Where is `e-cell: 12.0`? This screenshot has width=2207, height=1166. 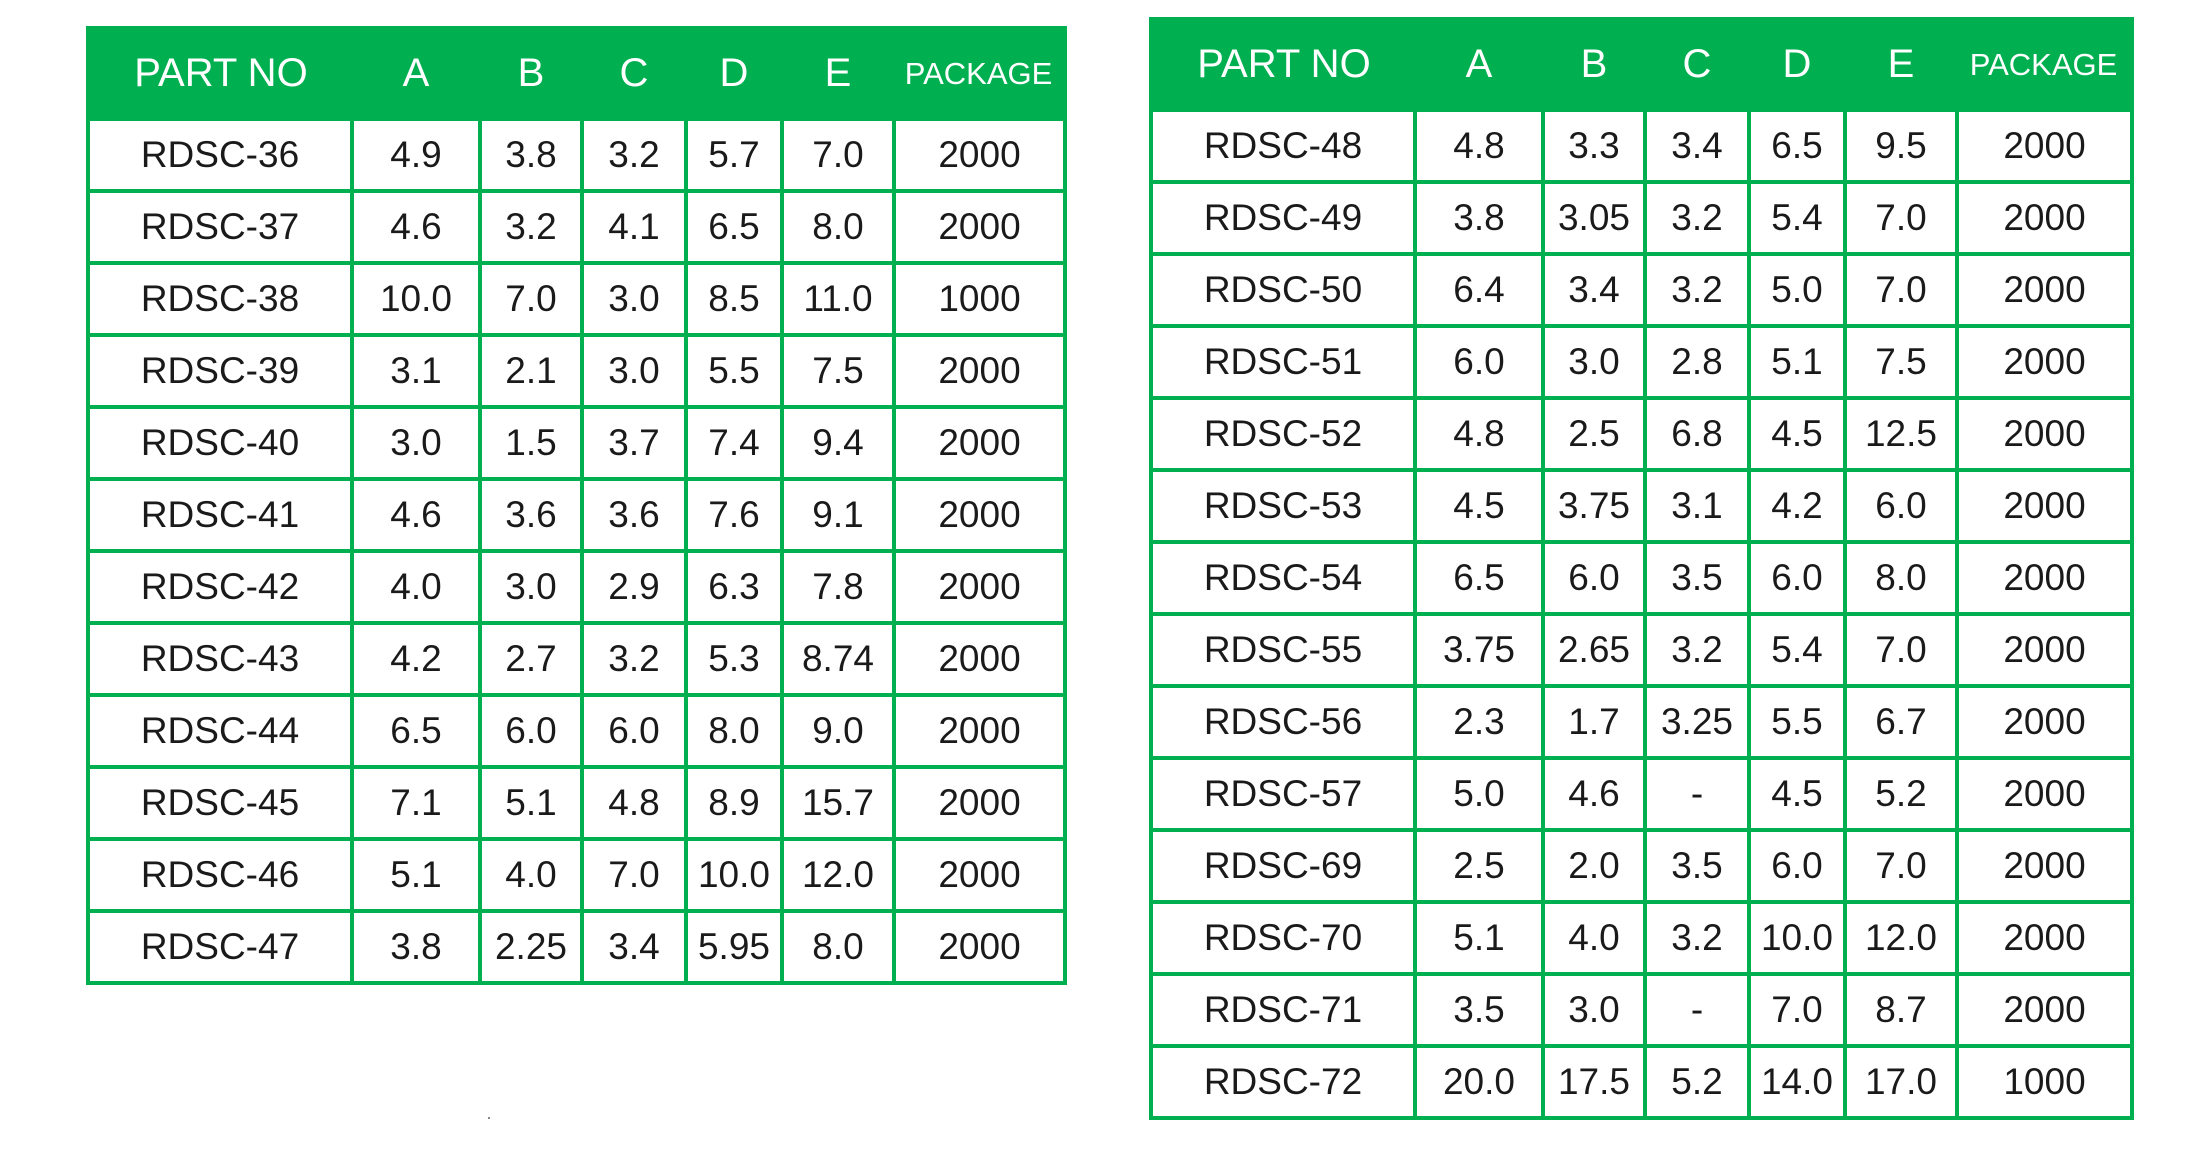 e-cell: 12.0 is located at coordinates (838, 875).